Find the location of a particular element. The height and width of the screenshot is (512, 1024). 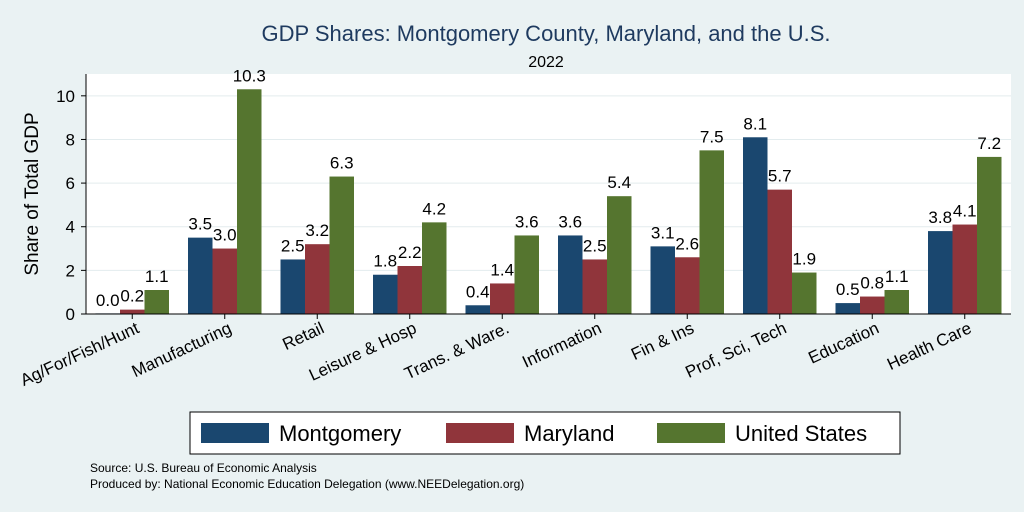

data-label: 3.1 is located at coordinates (663, 232).